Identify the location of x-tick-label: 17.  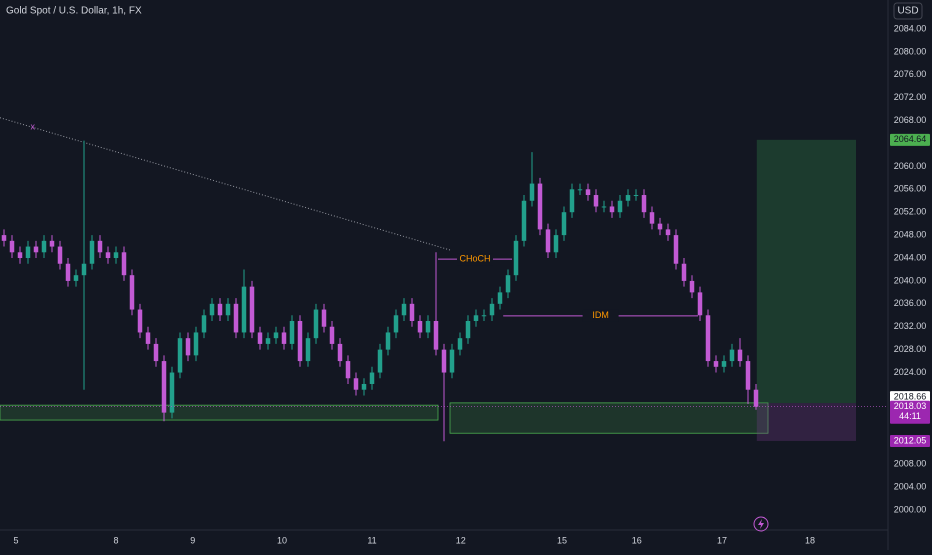
(722, 540).